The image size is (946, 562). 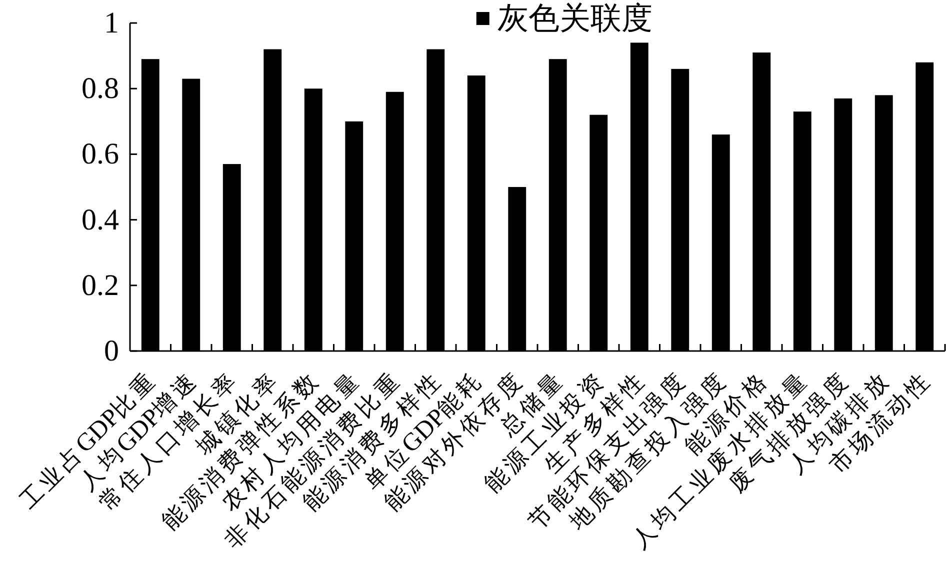 What do you see at coordinates (111, 351) in the screenshot?
I see `y-tick-label: 0` at bounding box center [111, 351].